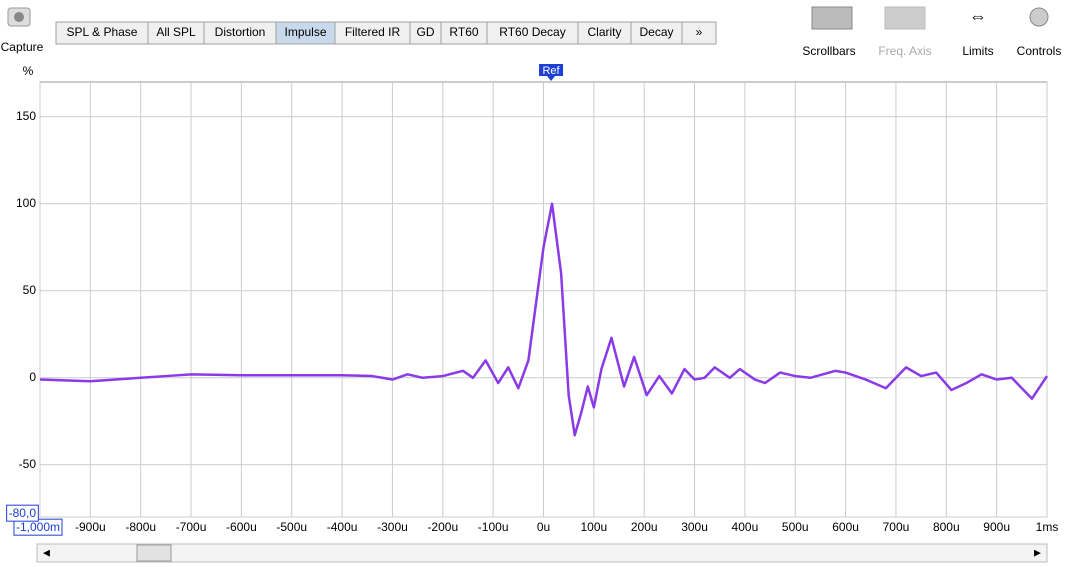 Image resolution: width=1066 pixels, height=567 pixels. I want to click on y-limit-box, so click(22, 513).